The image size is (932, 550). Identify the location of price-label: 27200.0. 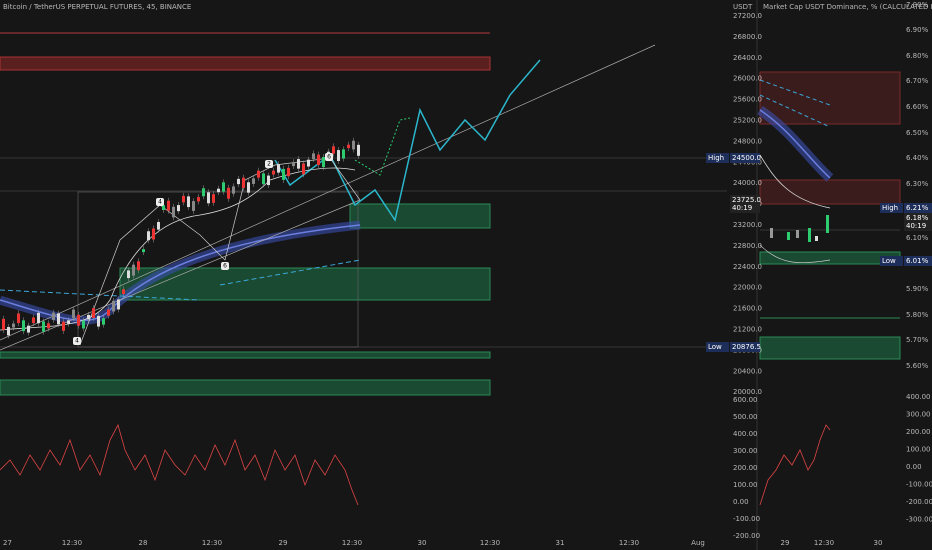
(747, 16).